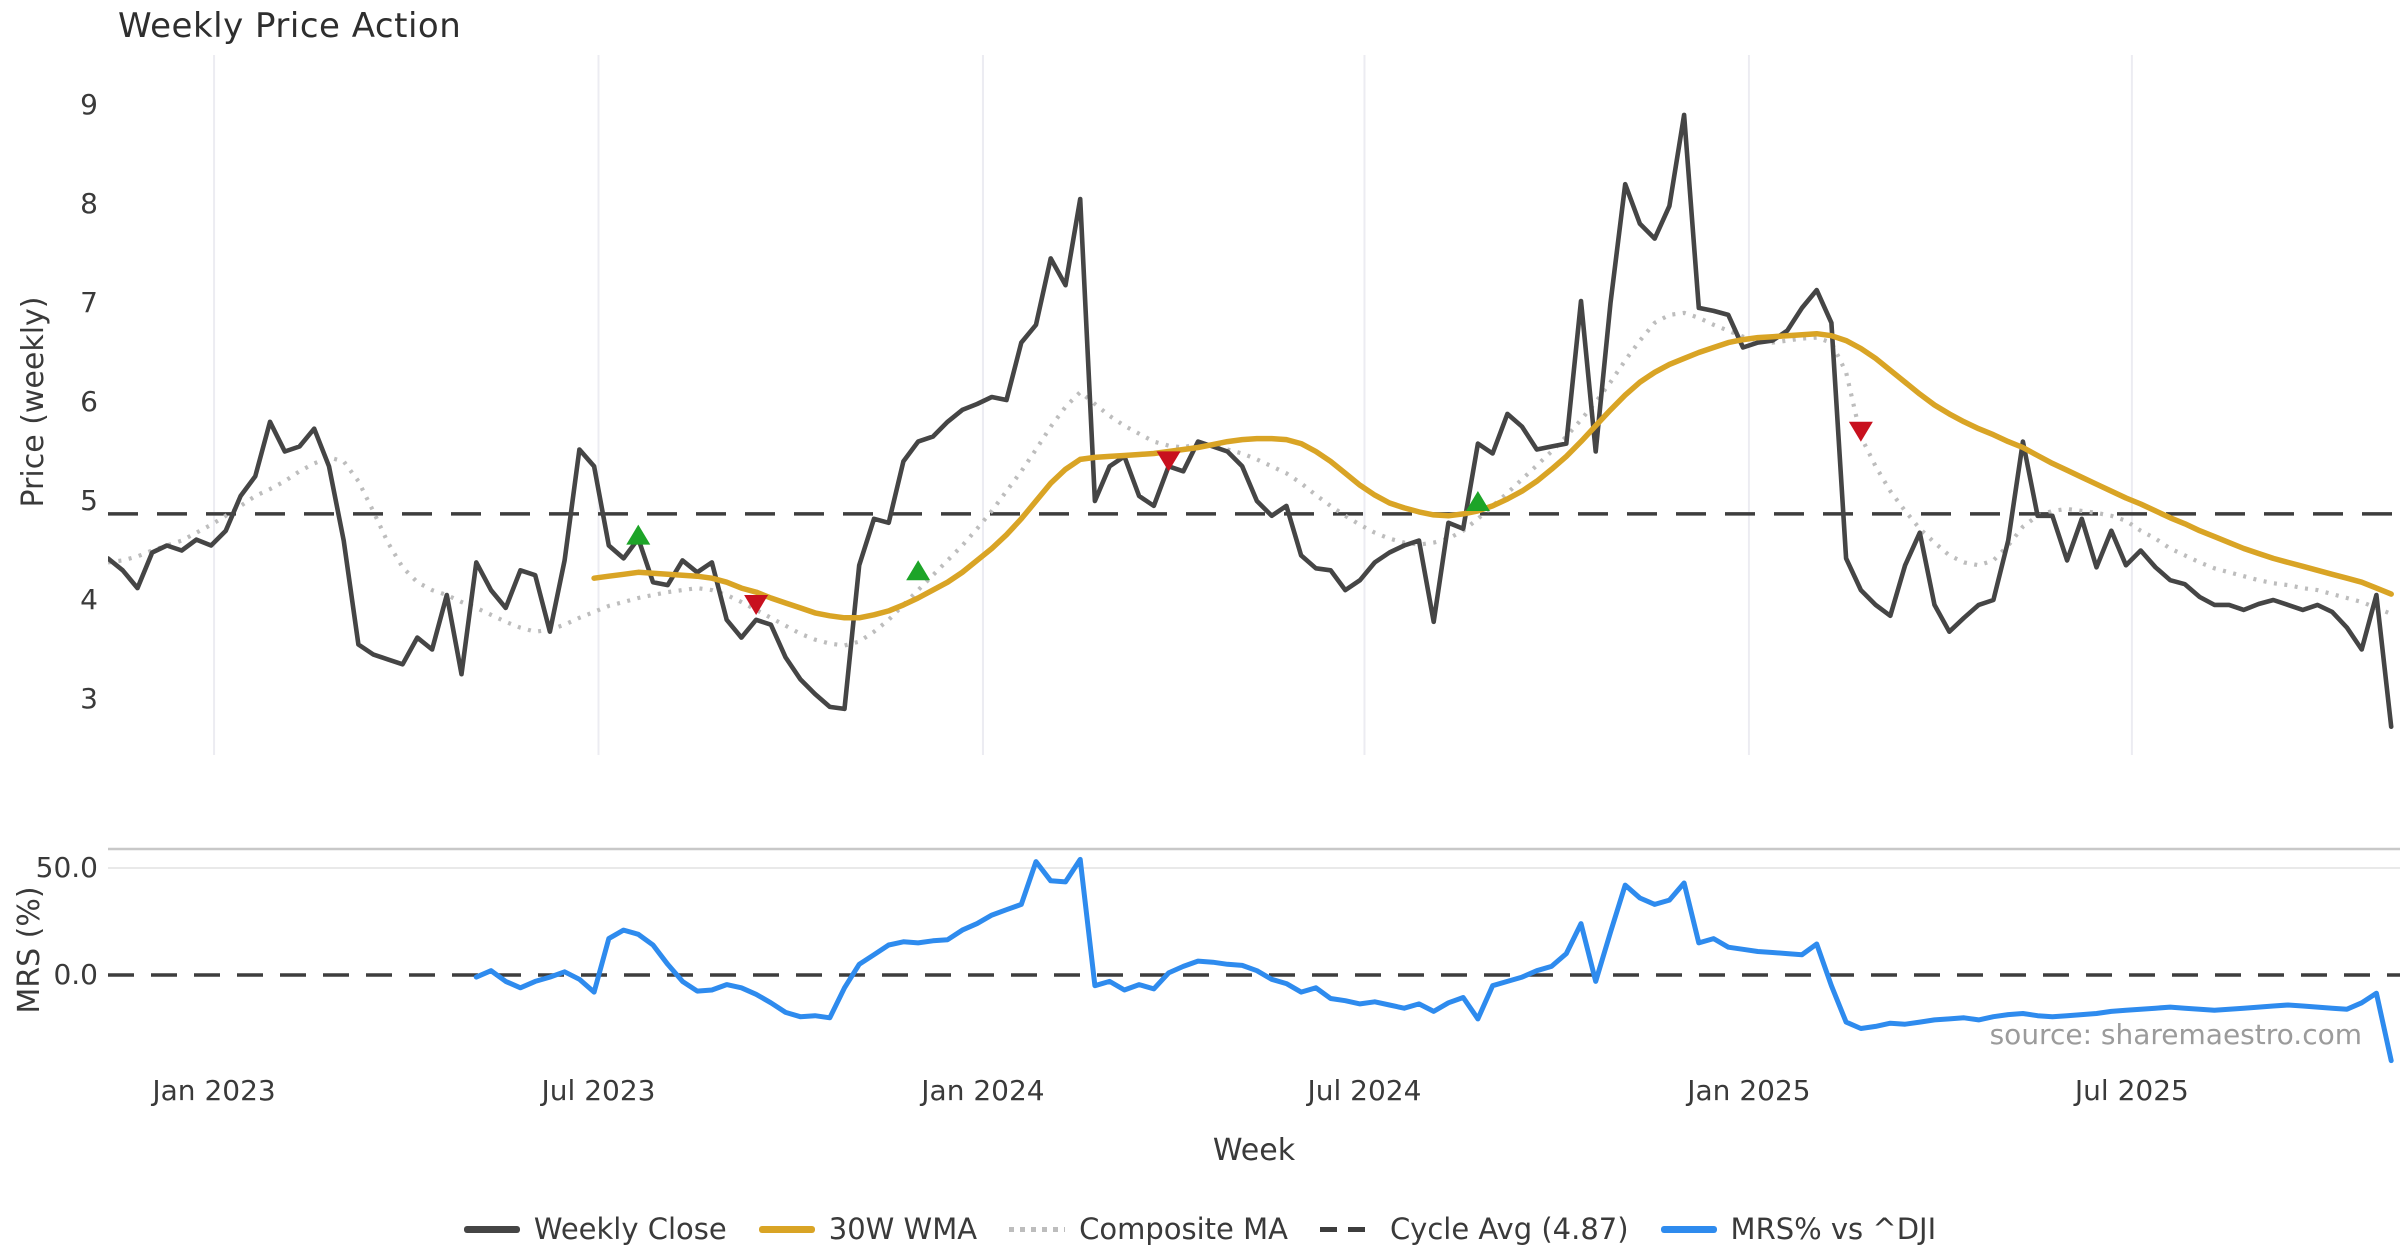 The height and width of the screenshot is (1260, 2400). I want to click on x-axis-label: Week, so click(1254, 1150).